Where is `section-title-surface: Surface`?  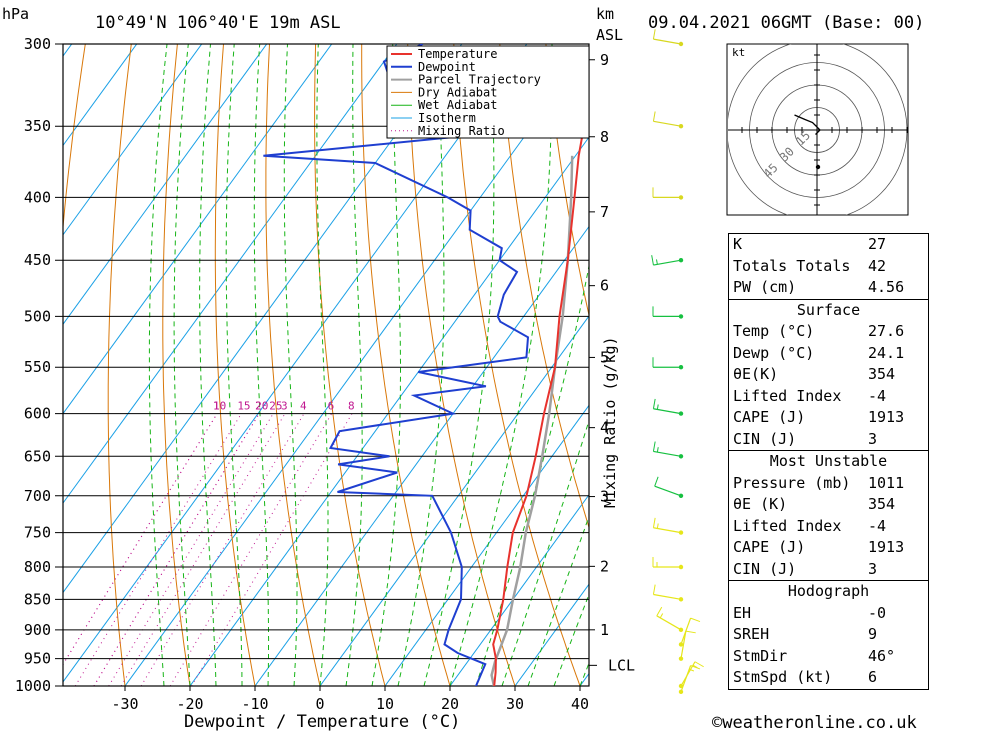
section-title-surface: Surface is located at coordinates (828, 310).